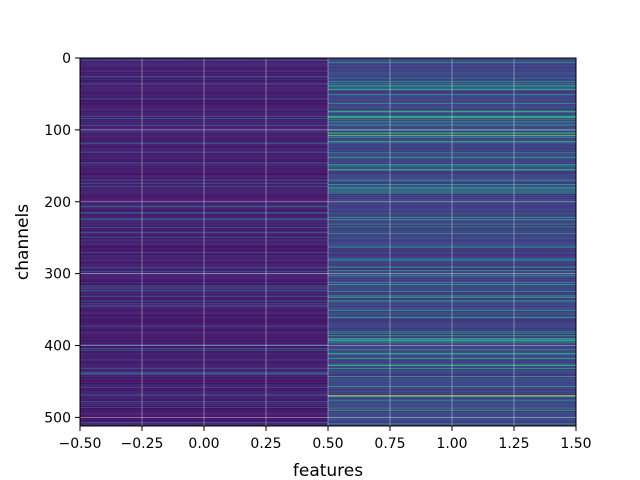  What do you see at coordinates (57, 131) in the screenshot?
I see `y-tick-label: 100` at bounding box center [57, 131].